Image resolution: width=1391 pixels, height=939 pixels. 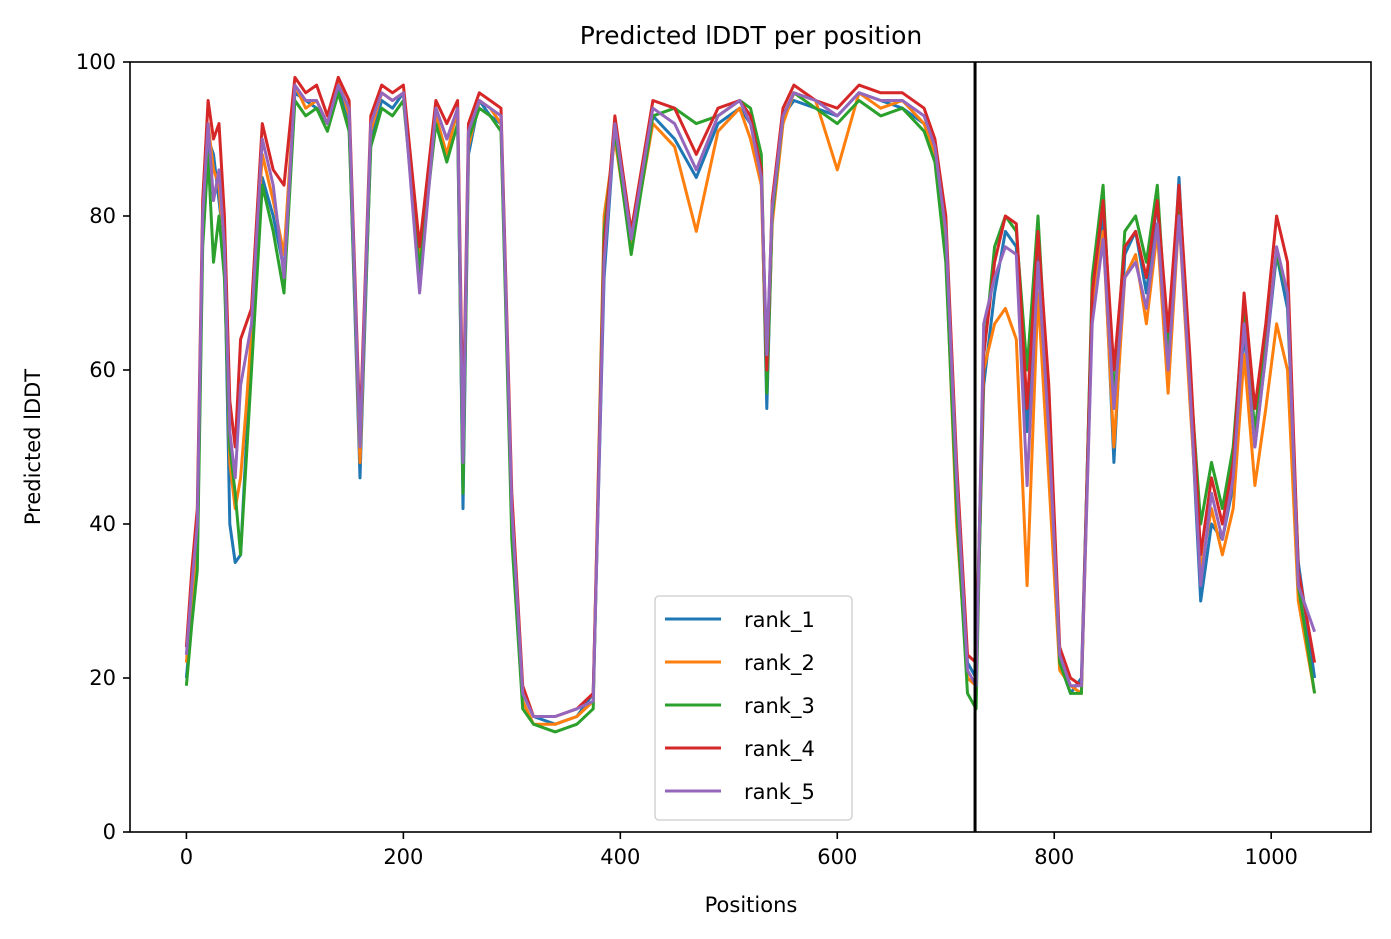 I want to click on x-tick-label: 600, so click(x=837, y=857).